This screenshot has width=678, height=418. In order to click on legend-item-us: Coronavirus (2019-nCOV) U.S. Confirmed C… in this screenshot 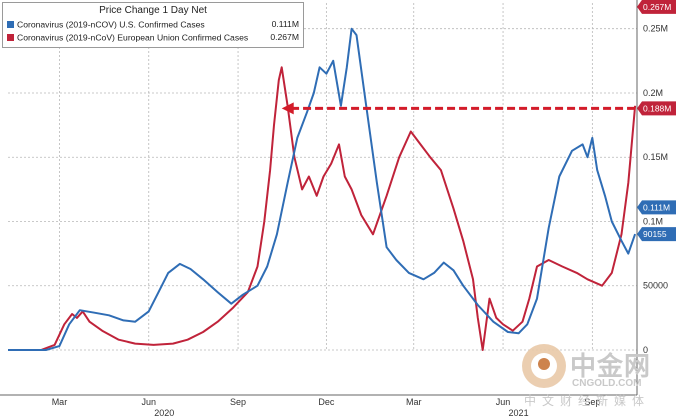, I will do `click(153, 24)`.